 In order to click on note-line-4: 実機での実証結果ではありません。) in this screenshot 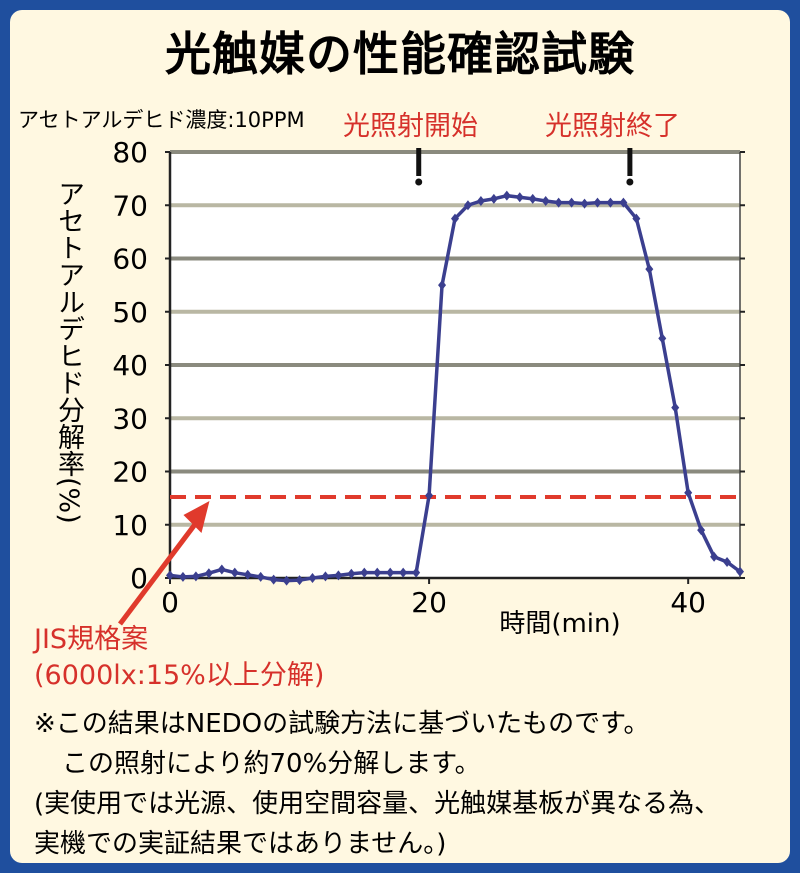, I will do `click(240, 844)`.